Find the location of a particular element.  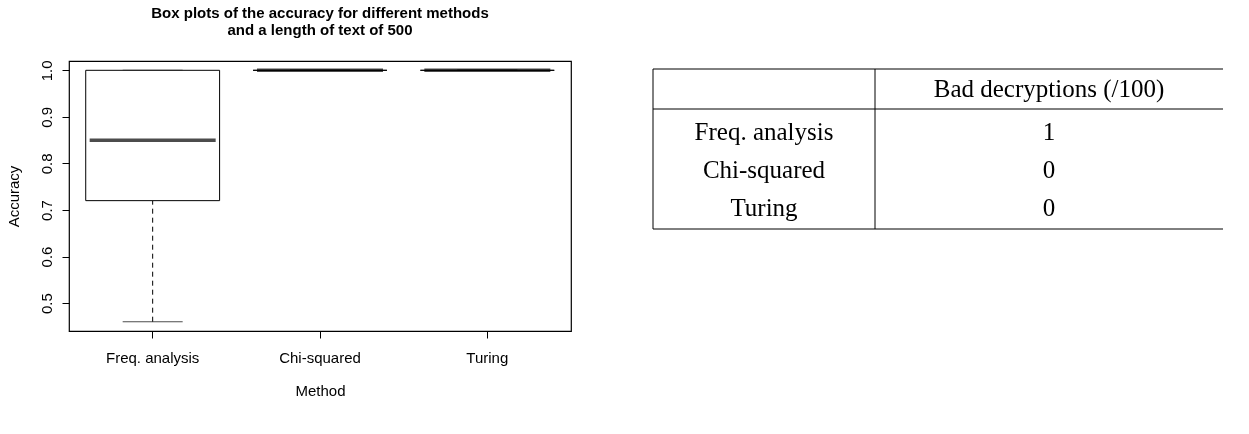

y-tick-label: 0.5 is located at coordinates (46, 303).